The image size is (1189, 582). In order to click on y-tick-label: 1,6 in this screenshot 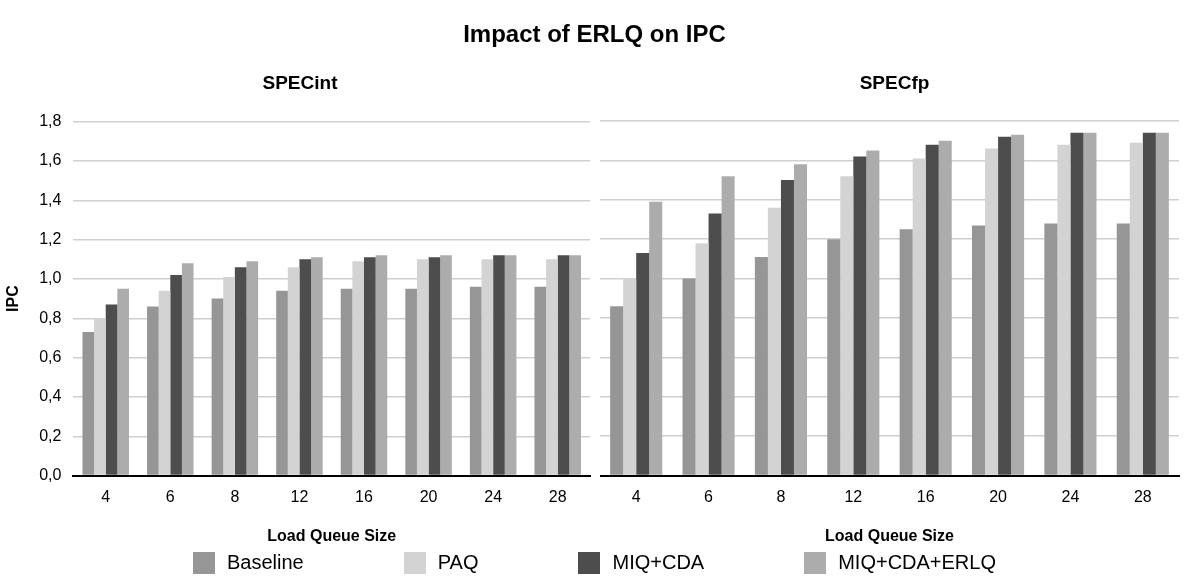, I will do `click(50, 160)`.